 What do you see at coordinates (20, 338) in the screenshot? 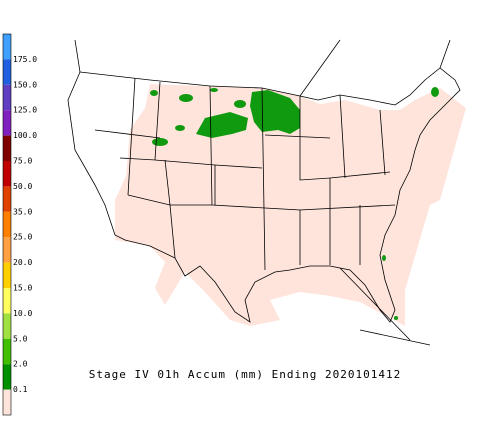
I see `legend-label: 5.0` at bounding box center [20, 338].